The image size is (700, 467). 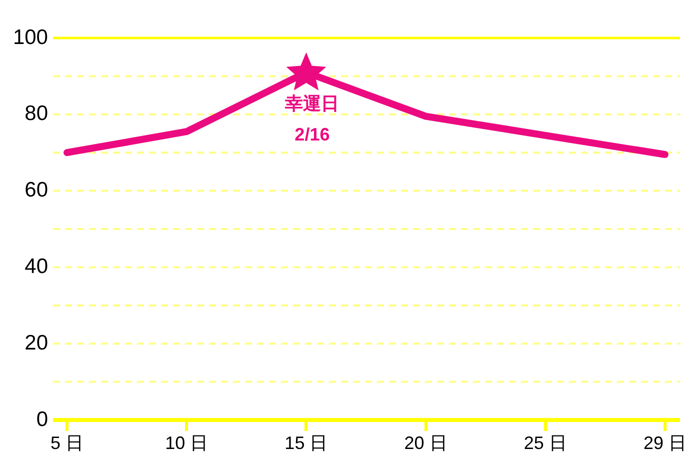 What do you see at coordinates (665, 442) in the screenshot?
I see `x-tick-label: 29 日` at bounding box center [665, 442].